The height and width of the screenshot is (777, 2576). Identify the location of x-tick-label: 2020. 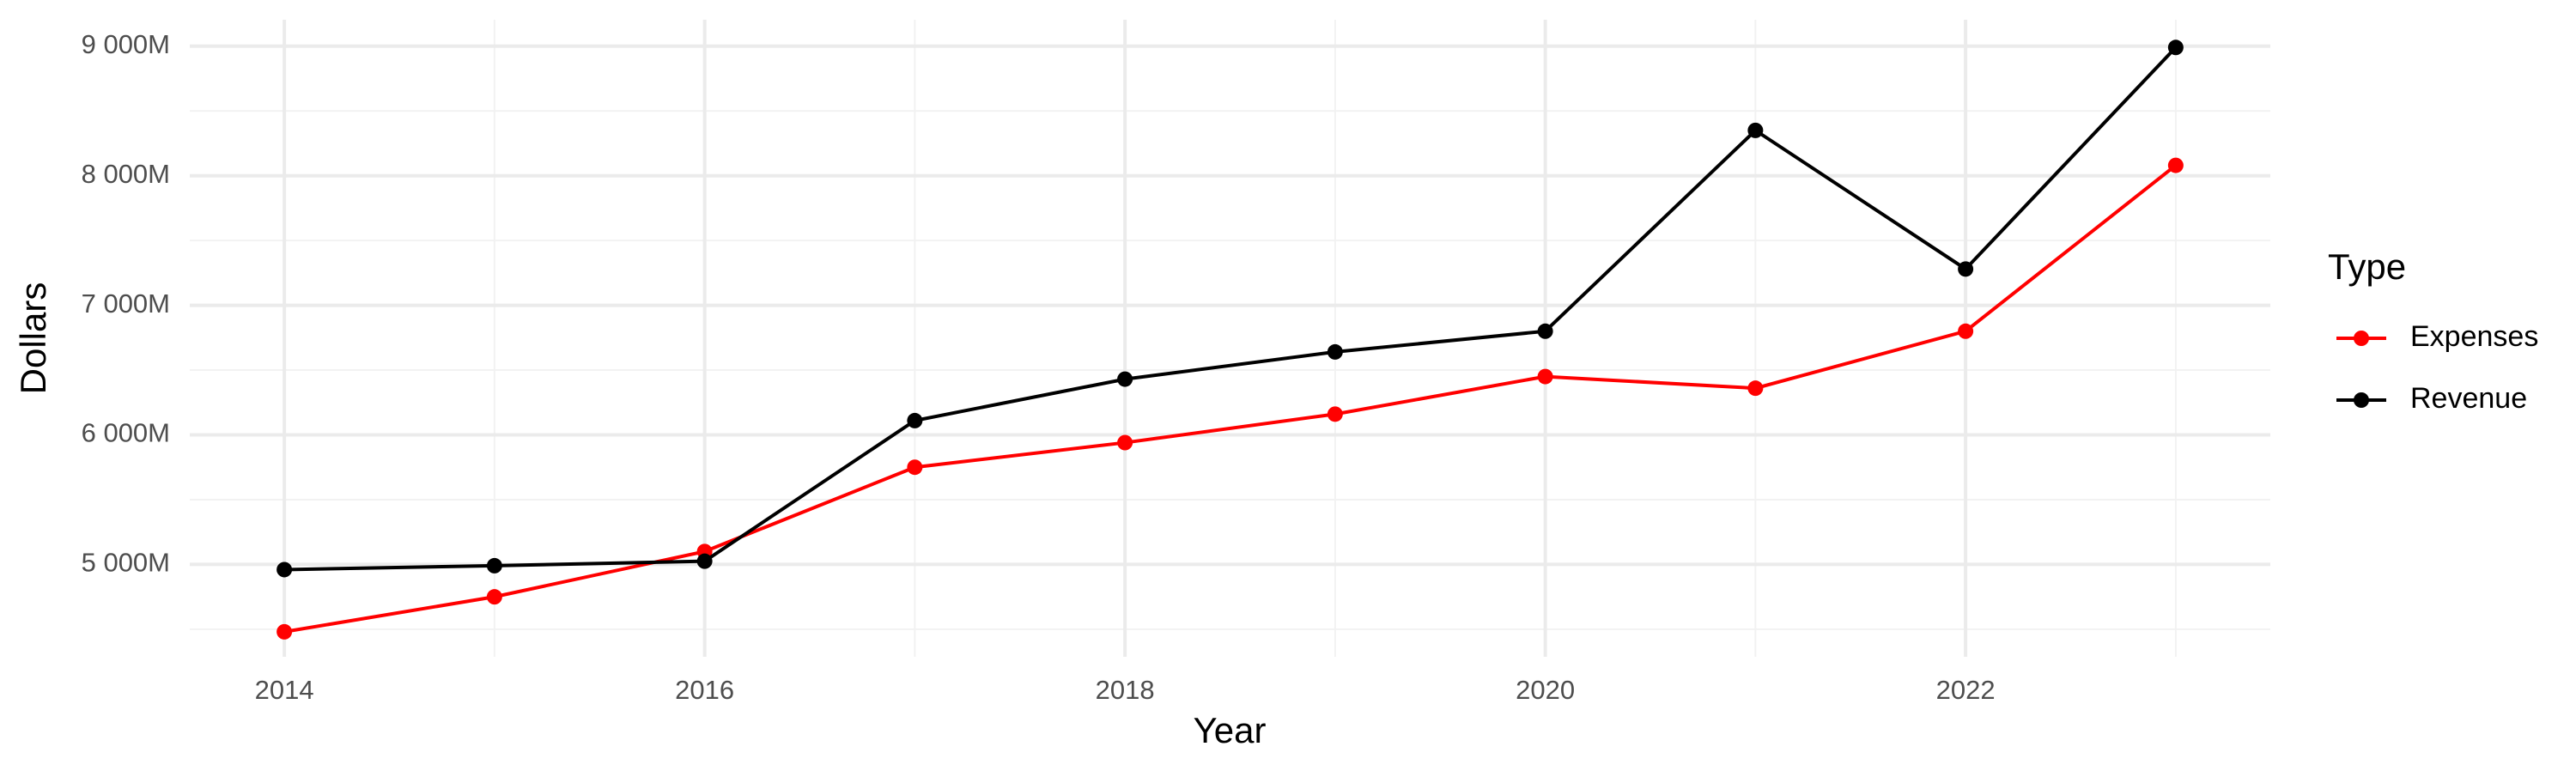
(1546, 690).